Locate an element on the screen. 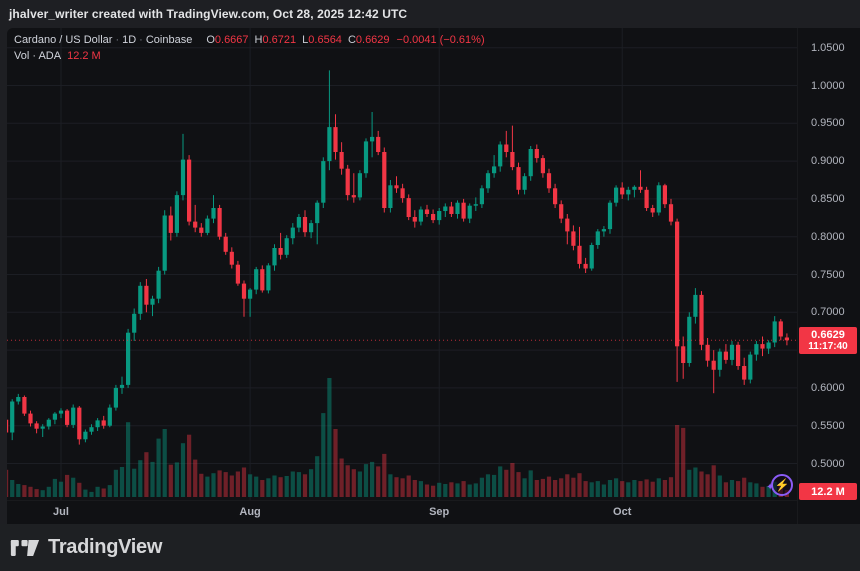 This screenshot has width=860, height=571. price-tick-label: 1.0500 is located at coordinates (828, 47).